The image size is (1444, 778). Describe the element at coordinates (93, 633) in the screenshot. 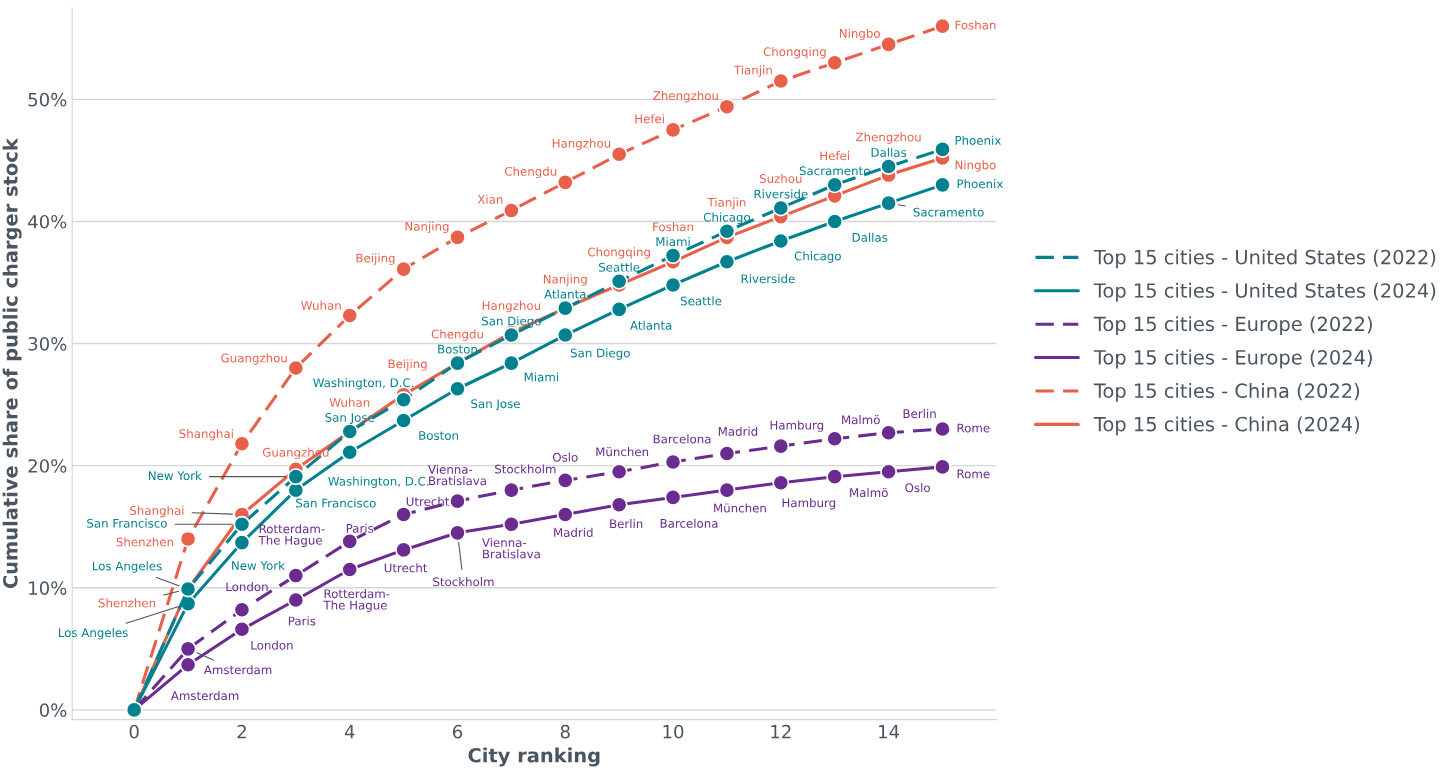

I see `data-label: Los Angeles` at that location.